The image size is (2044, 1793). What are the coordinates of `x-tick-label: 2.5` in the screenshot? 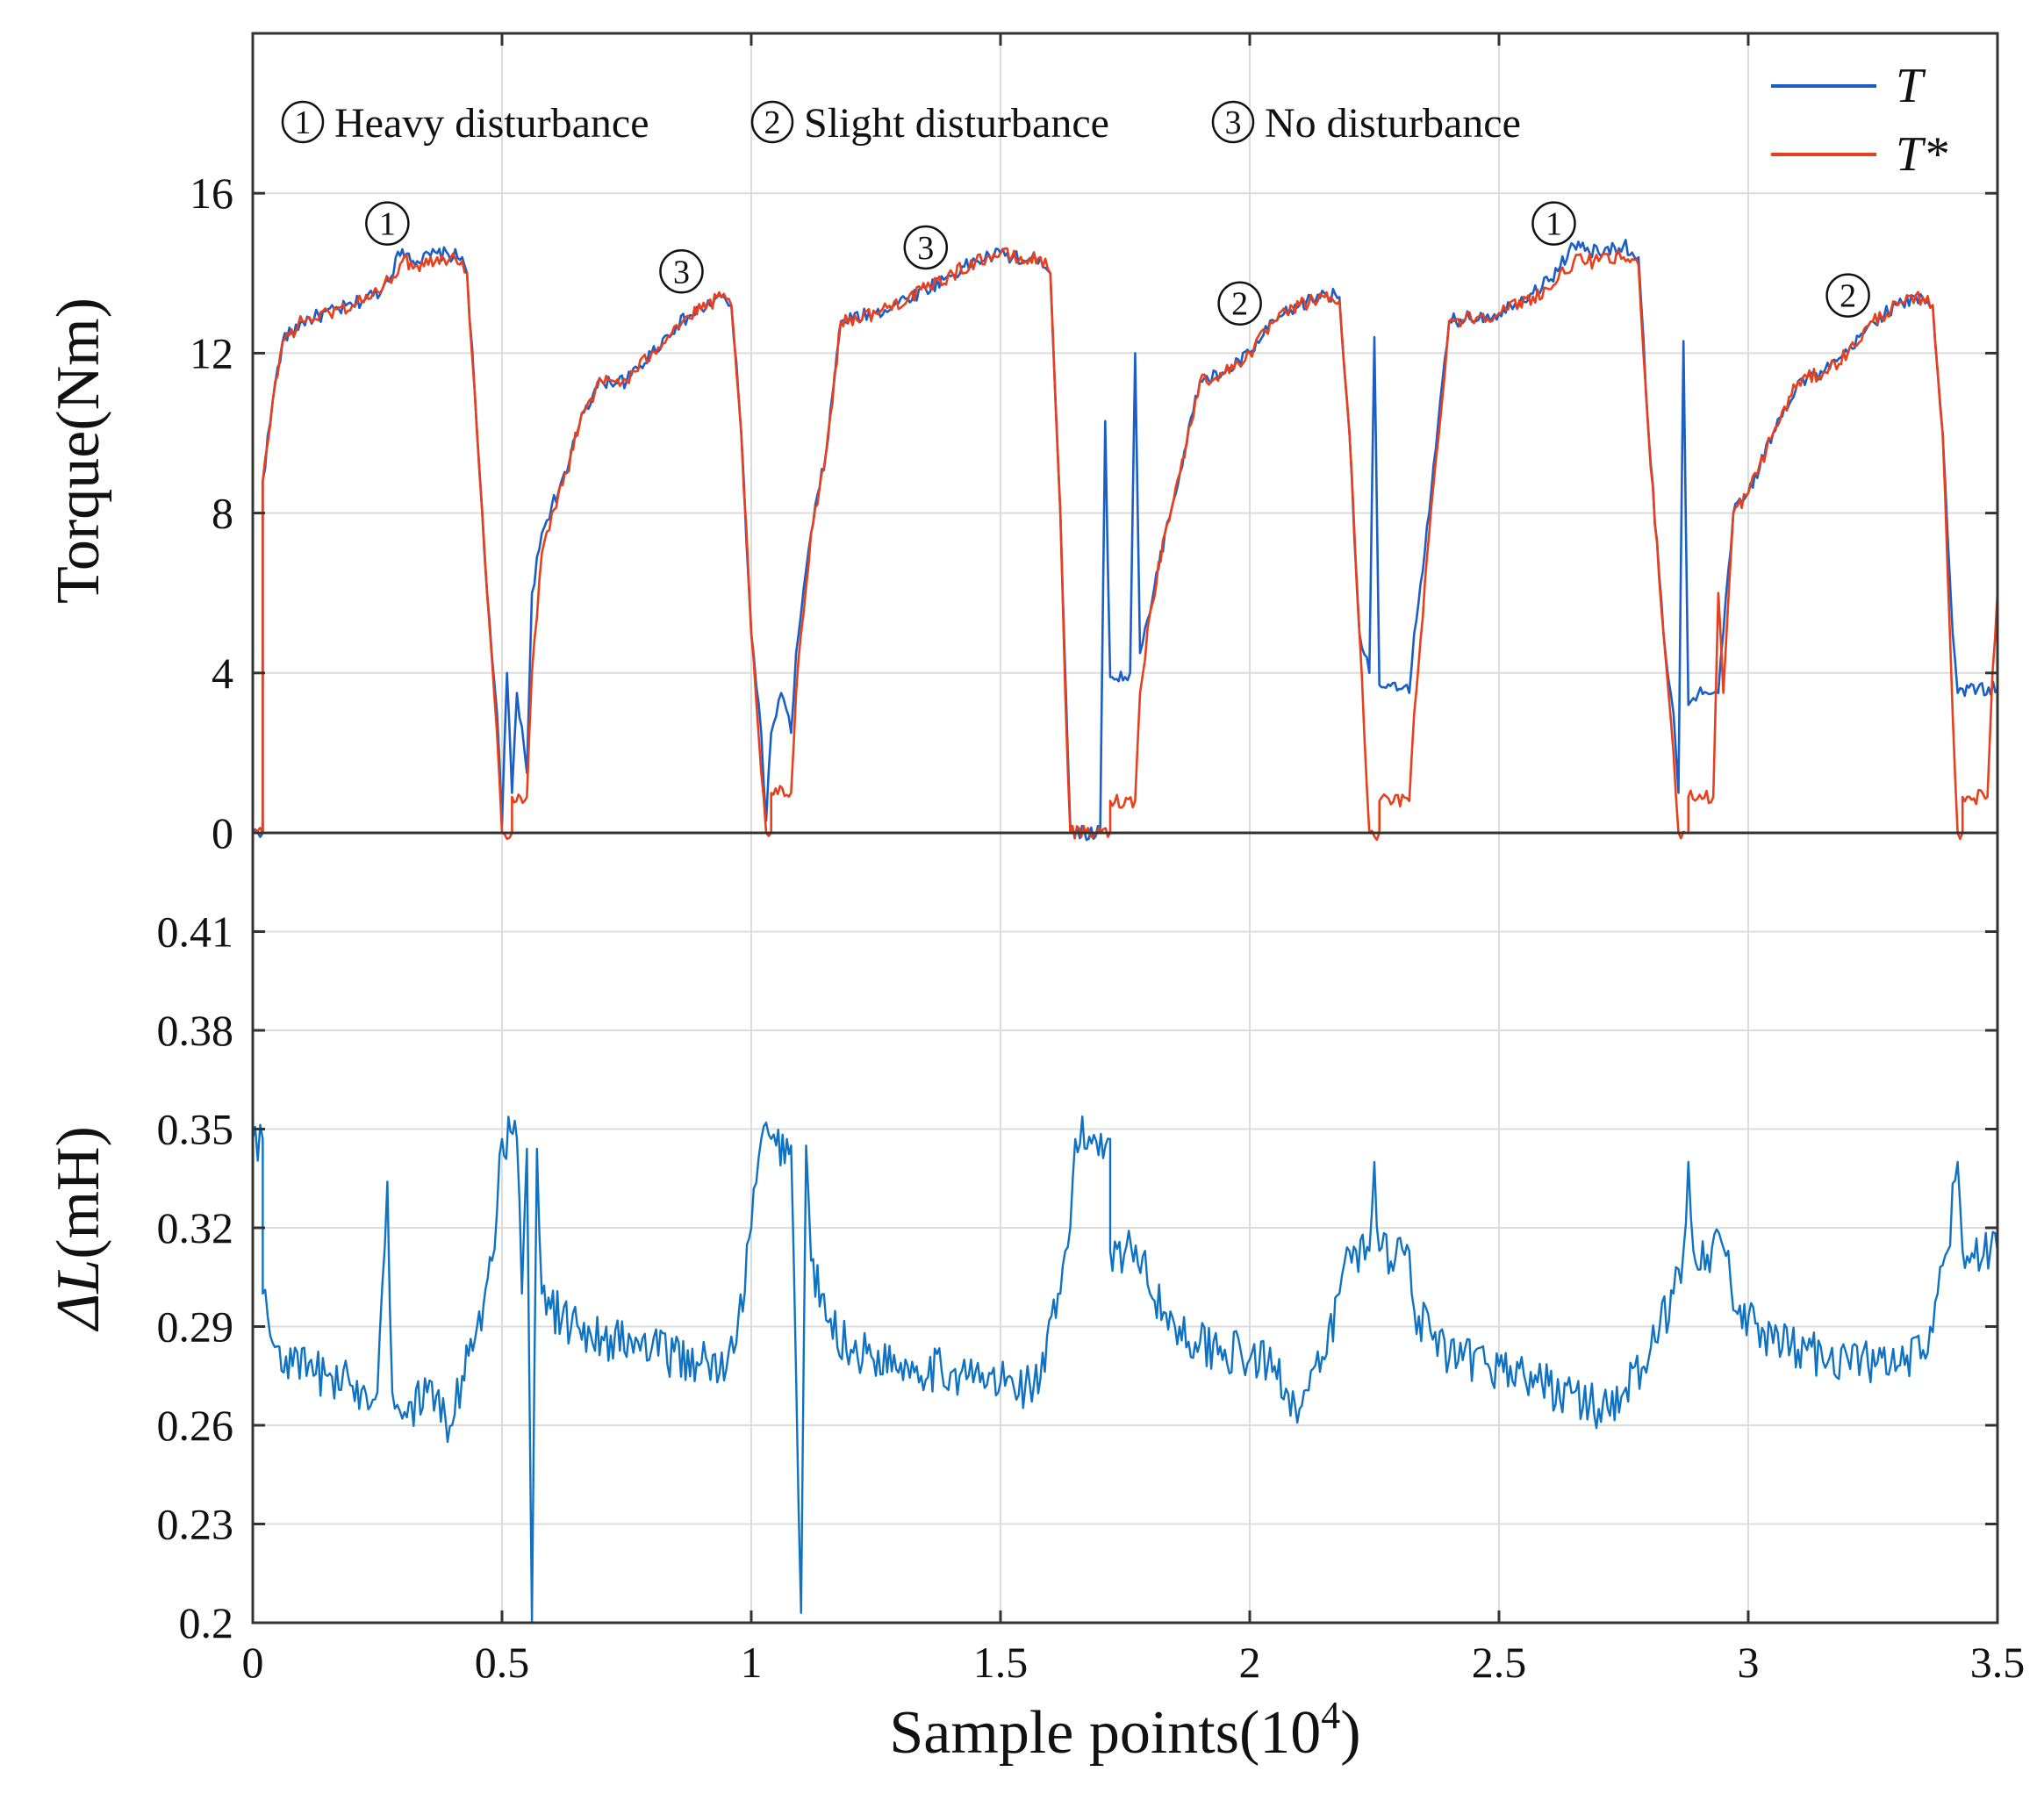 It's located at (1499, 1663).